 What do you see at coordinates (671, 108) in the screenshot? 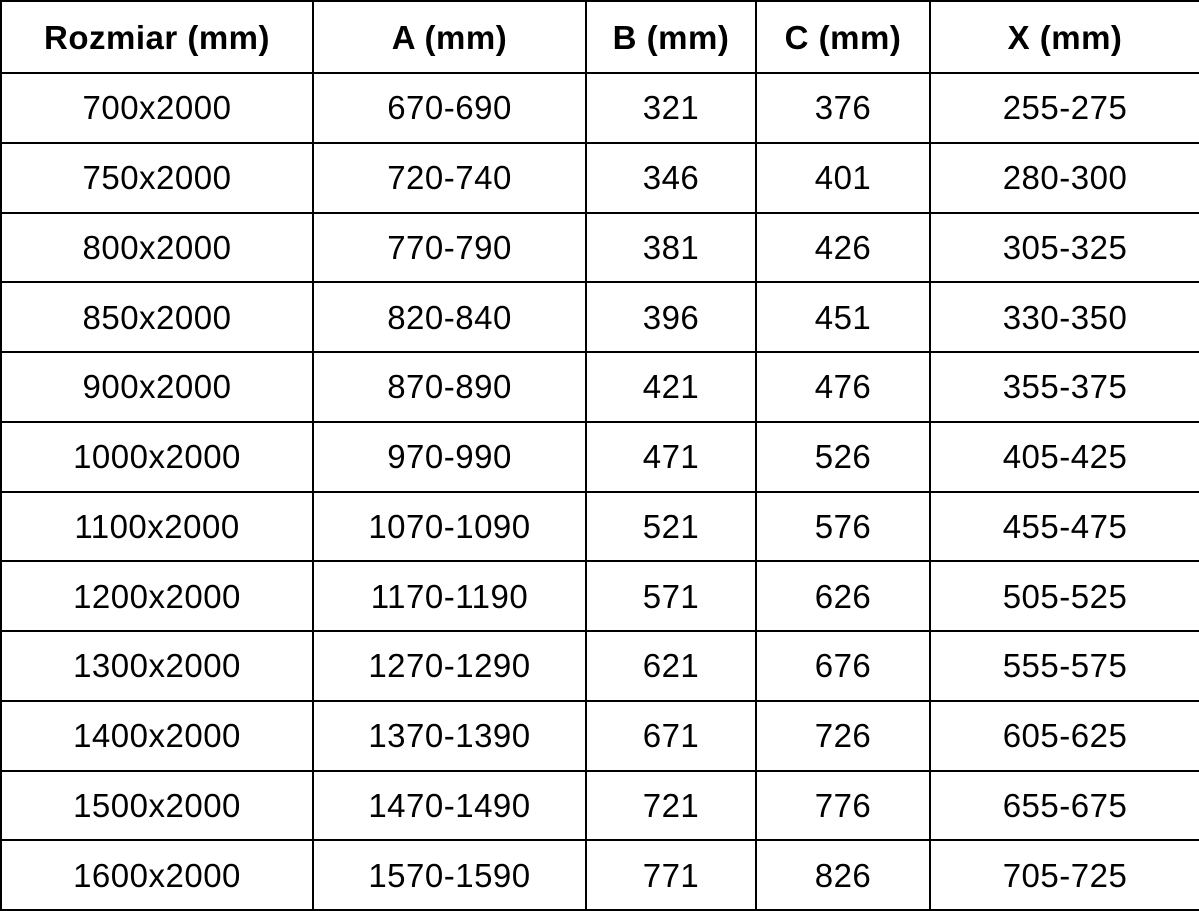
I see `table-cell: 321` at bounding box center [671, 108].